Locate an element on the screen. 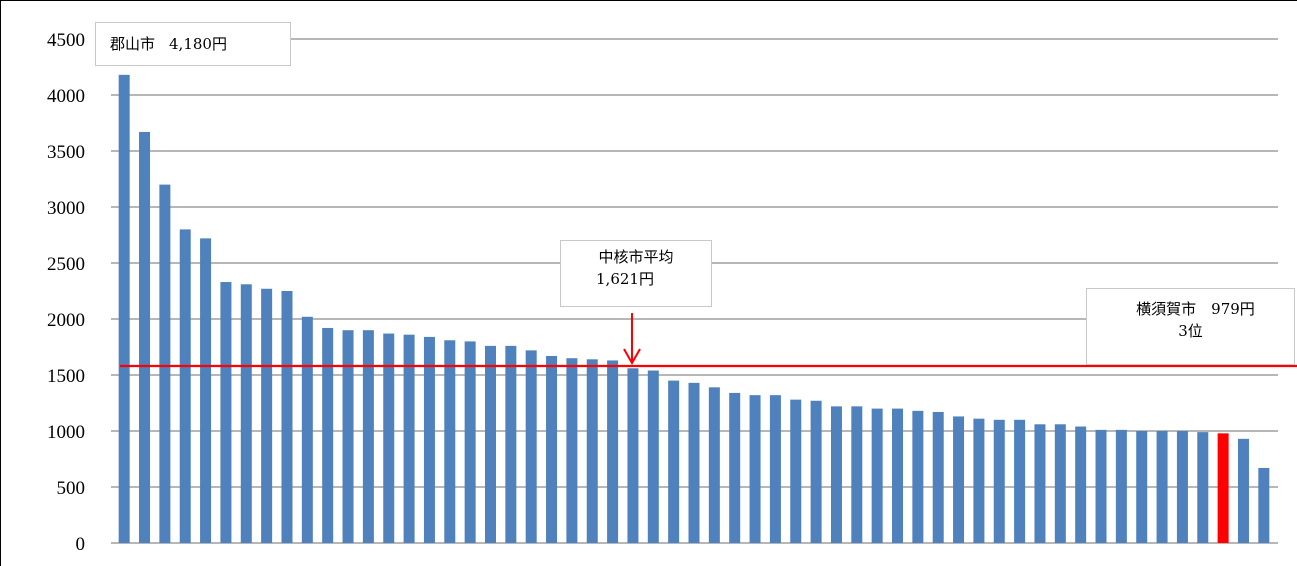 The image size is (1297, 566). target-label: 横須賀市 979円 is located at coordinates (1195, 309).